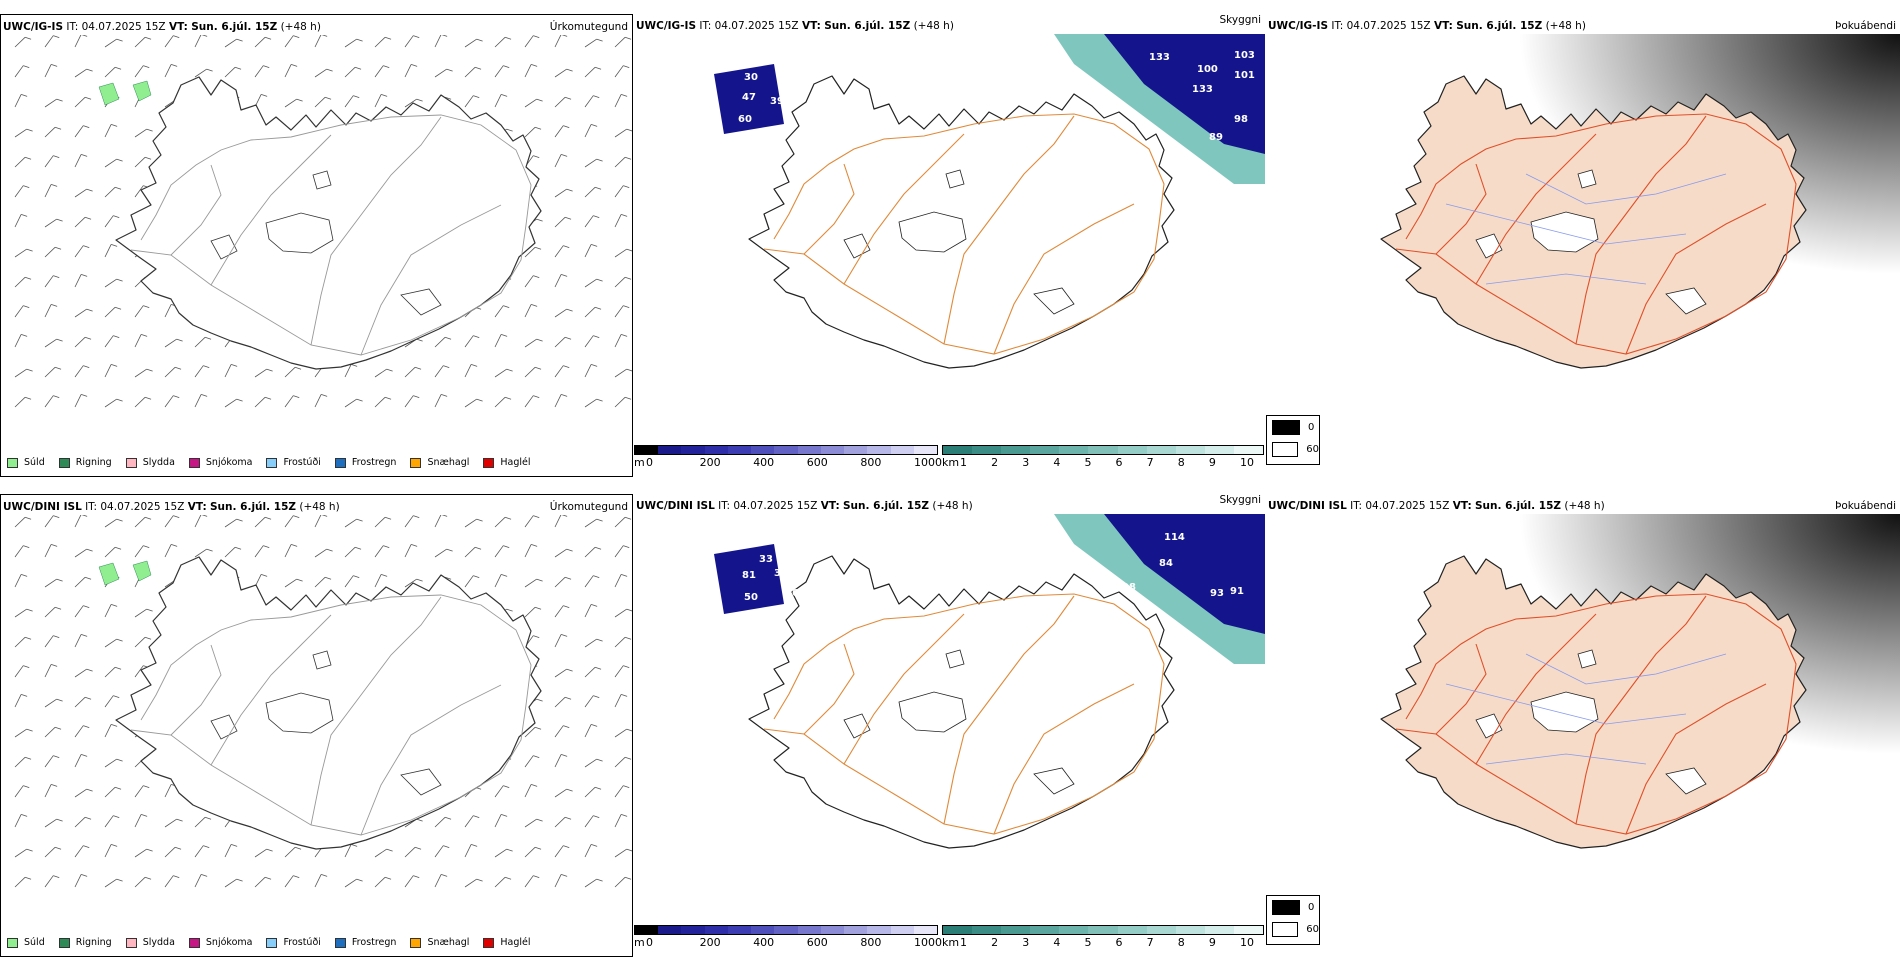  Describe the element at coordinates (1057, 942) in the screenshot. I see `colorbar-tick: 4` at that location.